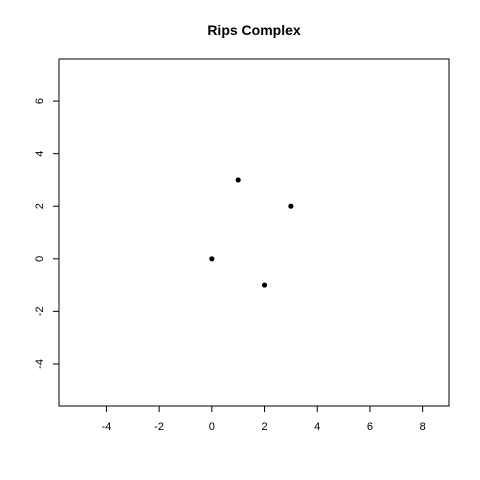 This screenshot has height=480, width=480. What do you see at coordinates (40, 259) in the screenshot?
I see `y-tick-label: 0` at bounding box center [40, 259].